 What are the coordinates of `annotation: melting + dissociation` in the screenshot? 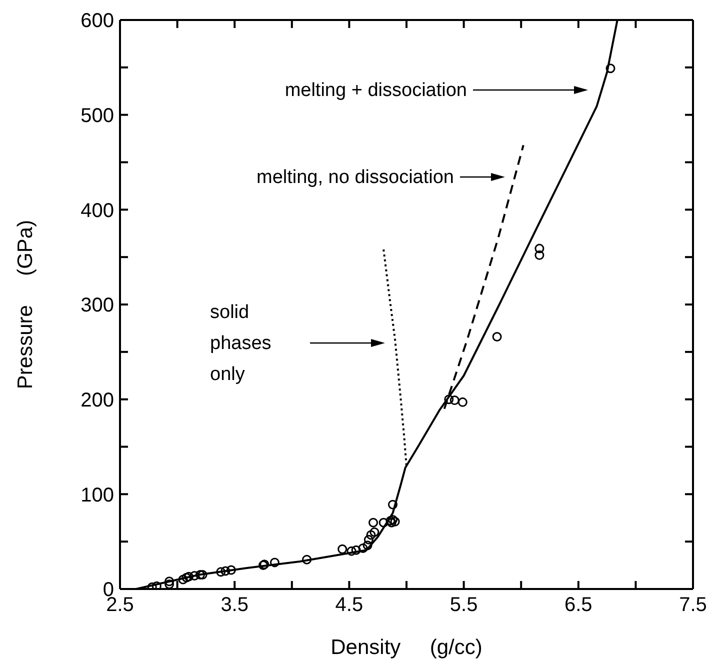 It's located at (375, 90).